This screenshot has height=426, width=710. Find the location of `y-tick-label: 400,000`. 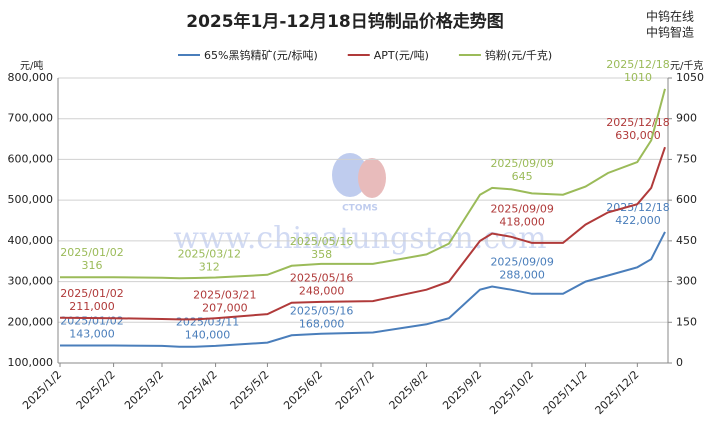

y-tick-label: 400,000 is located at coordinates (31, 240).